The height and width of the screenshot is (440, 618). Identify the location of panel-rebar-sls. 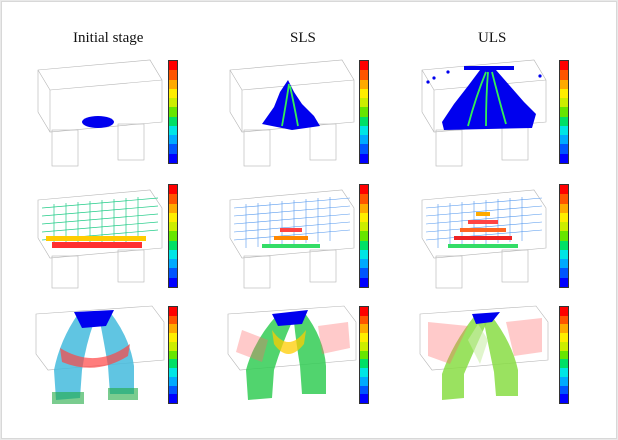
(312, 238).